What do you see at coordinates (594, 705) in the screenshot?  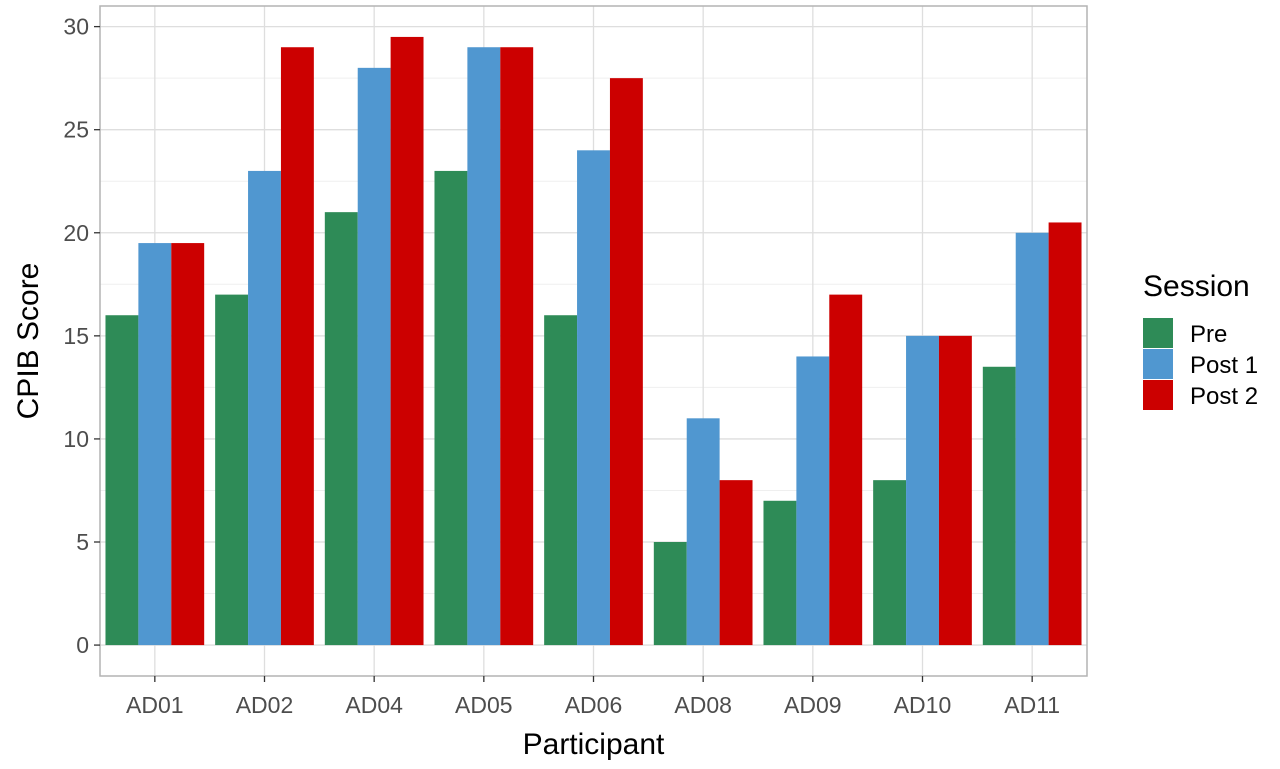 I see `x-tick-label: AD06` at bounding box center [594, 705].